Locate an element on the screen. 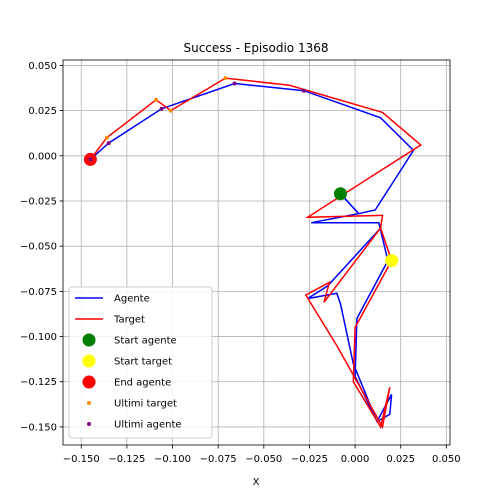 This screenshot has width=500, height=500. x-tick-label: −0.150 is located at coordinates (81, 459).